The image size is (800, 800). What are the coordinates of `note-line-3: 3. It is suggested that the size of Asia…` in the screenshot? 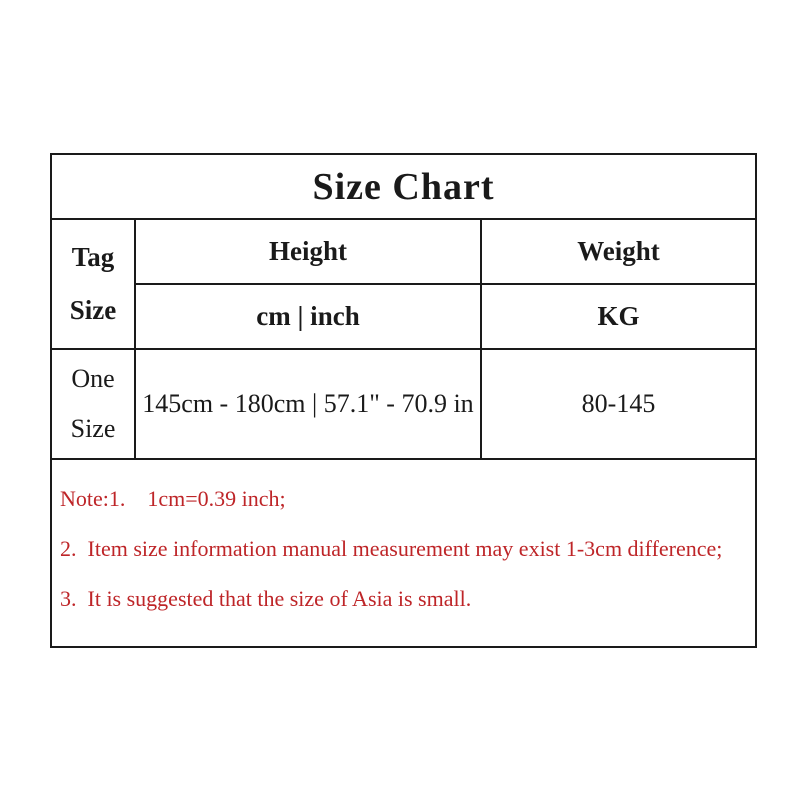 It's located at (266, 598).